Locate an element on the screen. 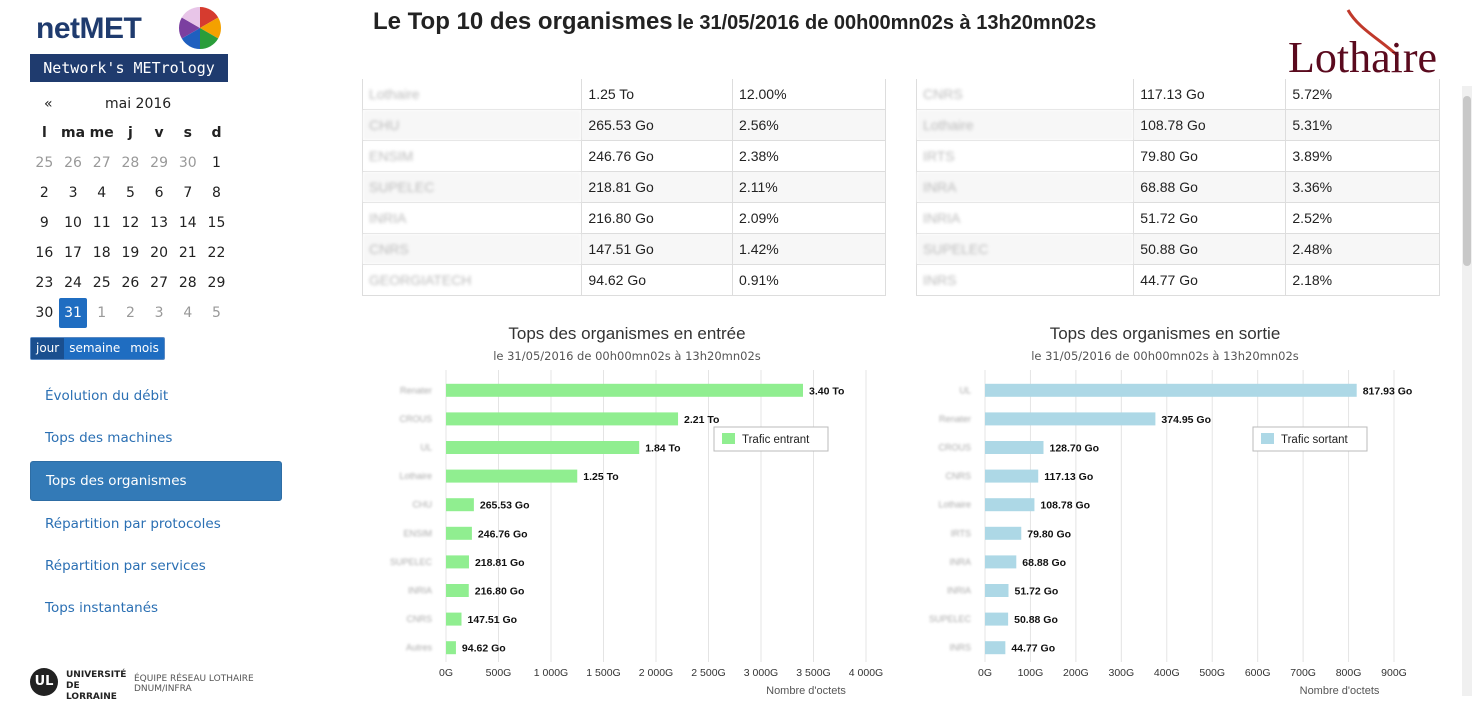 This screenshot has width=1472, height=703. calendar-day: 16 is located at coordinates (44, 253).